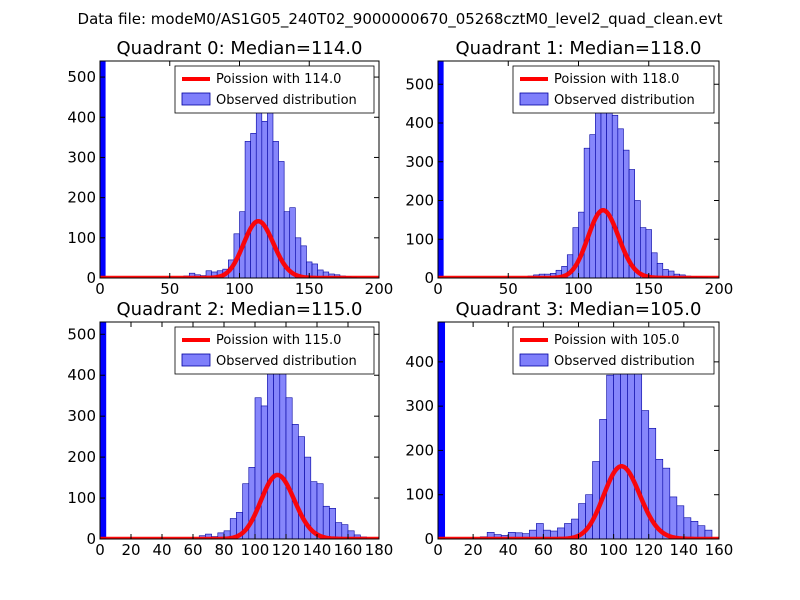 The width and height of the screenshot is (800, 600). I want to click on legend-label-poisson: Poission with 118.0, so click(616, 79).